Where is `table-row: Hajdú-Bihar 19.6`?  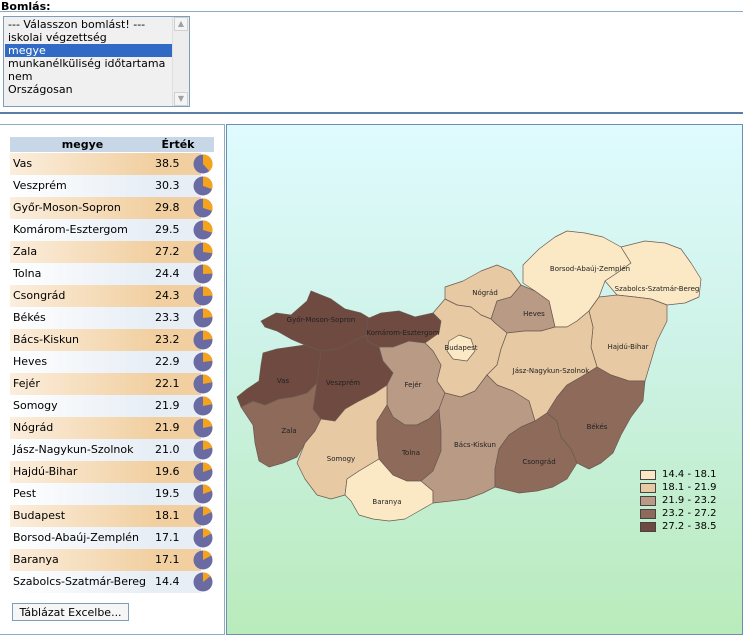
table-row: Hajdú-Bihar 19.6 is located at coordinates (112, 472).